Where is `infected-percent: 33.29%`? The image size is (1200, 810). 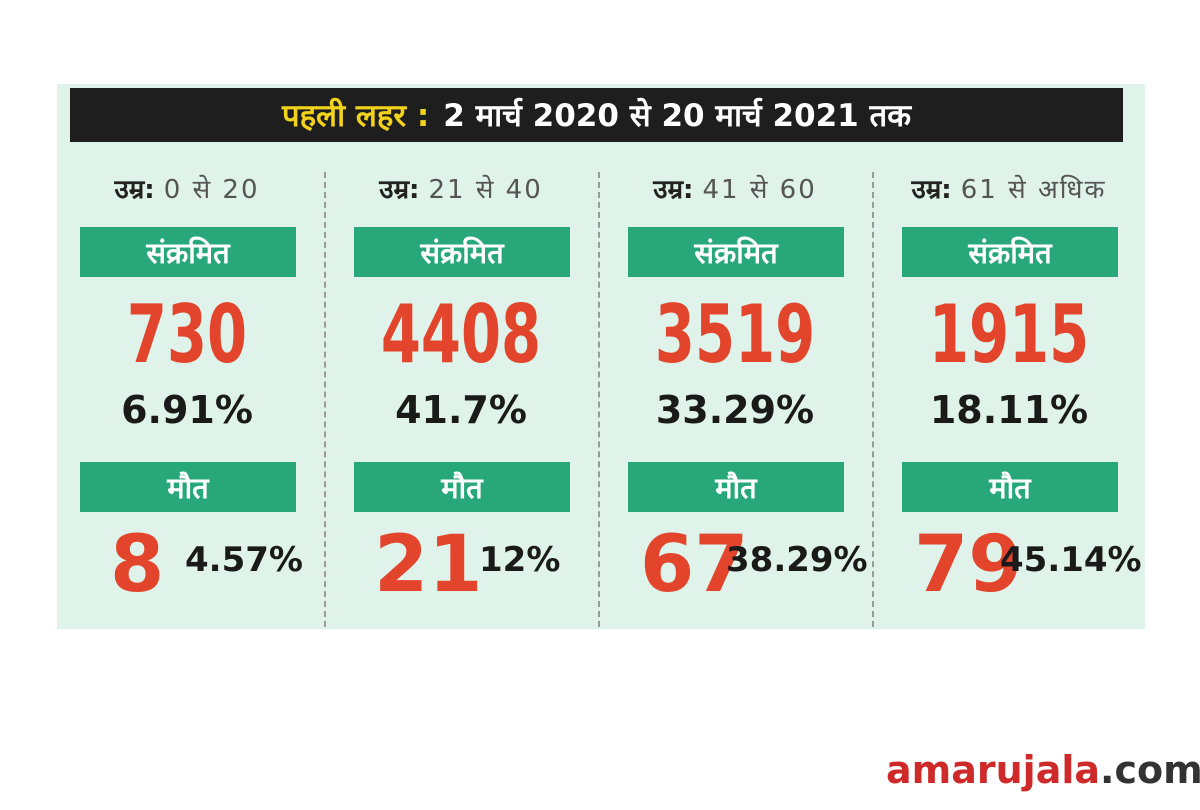
infected-percent: 33.29% is located at coordinates (735, 410).